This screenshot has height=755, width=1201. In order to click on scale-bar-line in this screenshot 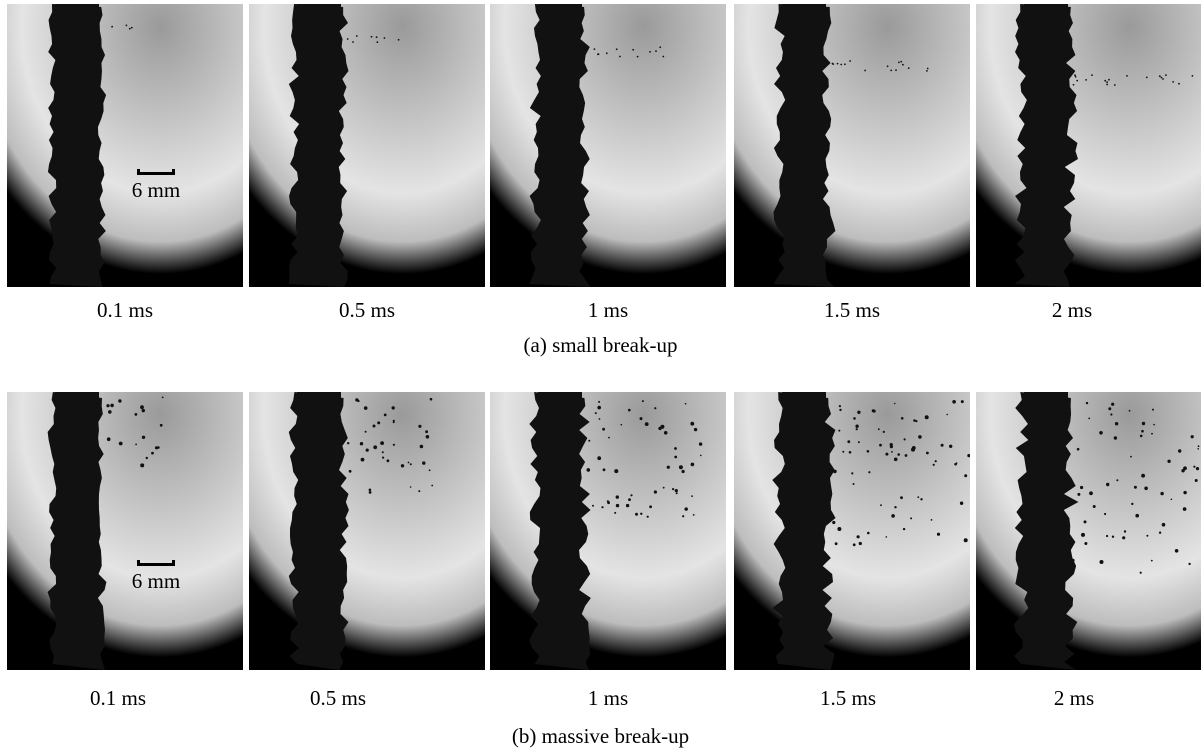, I will do `click(156, 172)`.